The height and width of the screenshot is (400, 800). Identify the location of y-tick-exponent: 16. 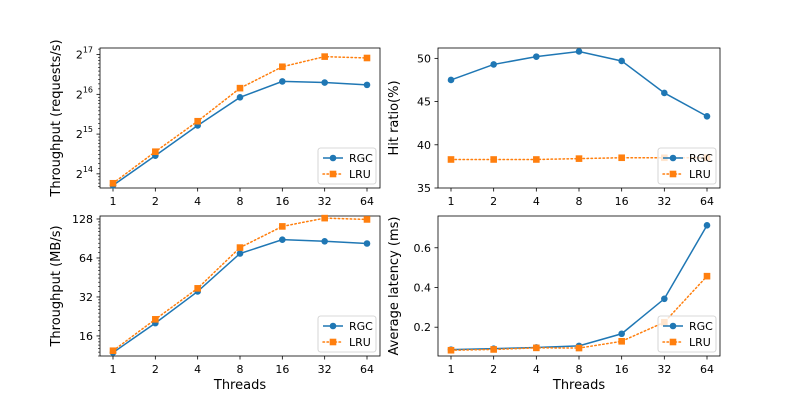
(88, 89).